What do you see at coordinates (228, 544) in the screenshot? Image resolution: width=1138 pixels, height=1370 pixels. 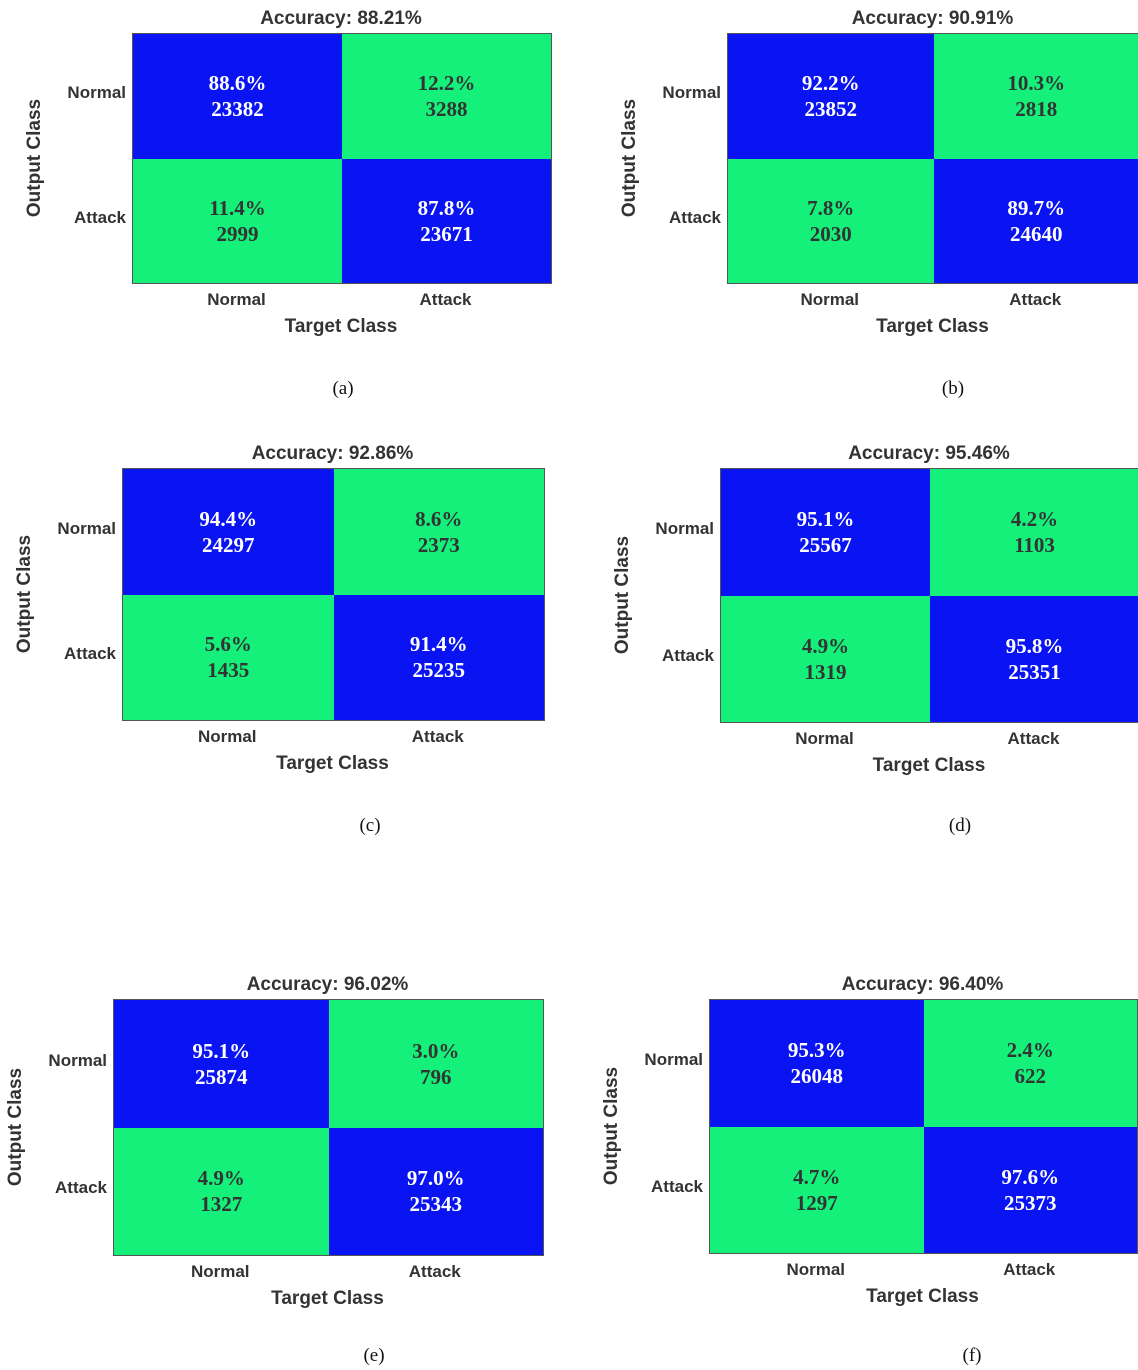 I see `cell-count: 24297` at bounding box center [228, 544].